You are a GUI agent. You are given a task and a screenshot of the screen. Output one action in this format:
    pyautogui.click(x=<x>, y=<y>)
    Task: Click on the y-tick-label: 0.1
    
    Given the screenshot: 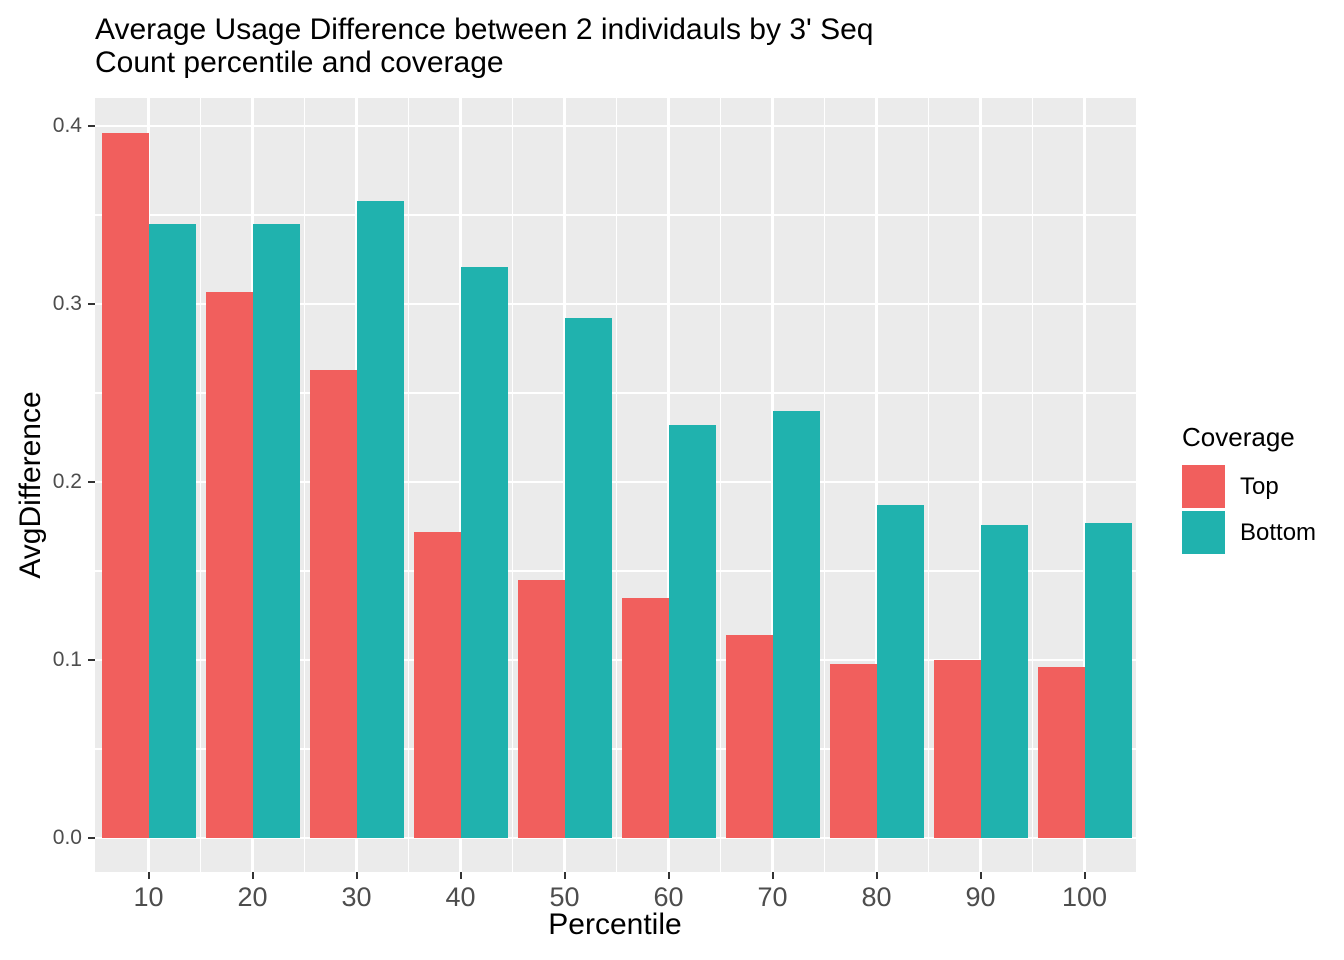 What is the action you would take?
    pyautogui.click(x=67, y=659)
    